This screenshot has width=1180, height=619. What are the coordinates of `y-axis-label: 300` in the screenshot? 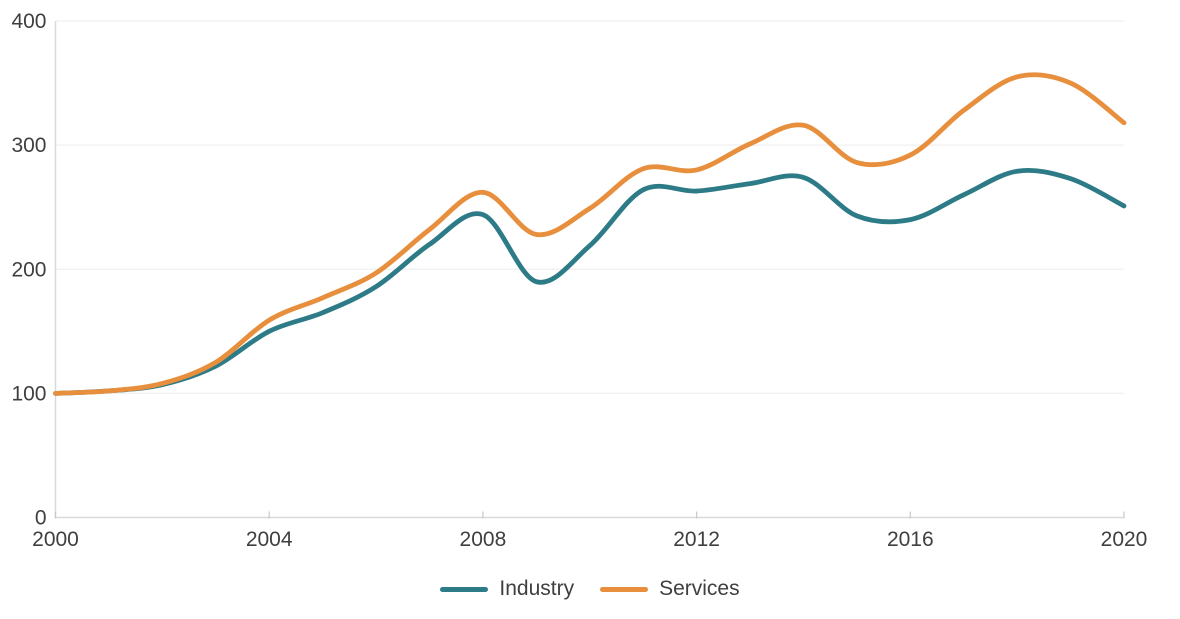 It's located at (28, 145).